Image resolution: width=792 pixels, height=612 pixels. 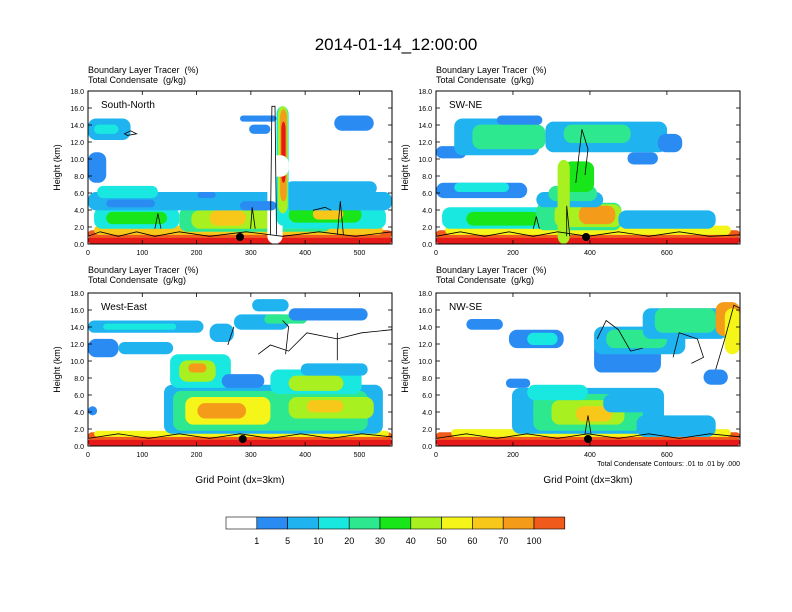 What do you see at coordinates (485, 280) in the screenshot?
I see `panel-label-line2: Total Condensate (g/kg)` at bounding box center [485, 280].